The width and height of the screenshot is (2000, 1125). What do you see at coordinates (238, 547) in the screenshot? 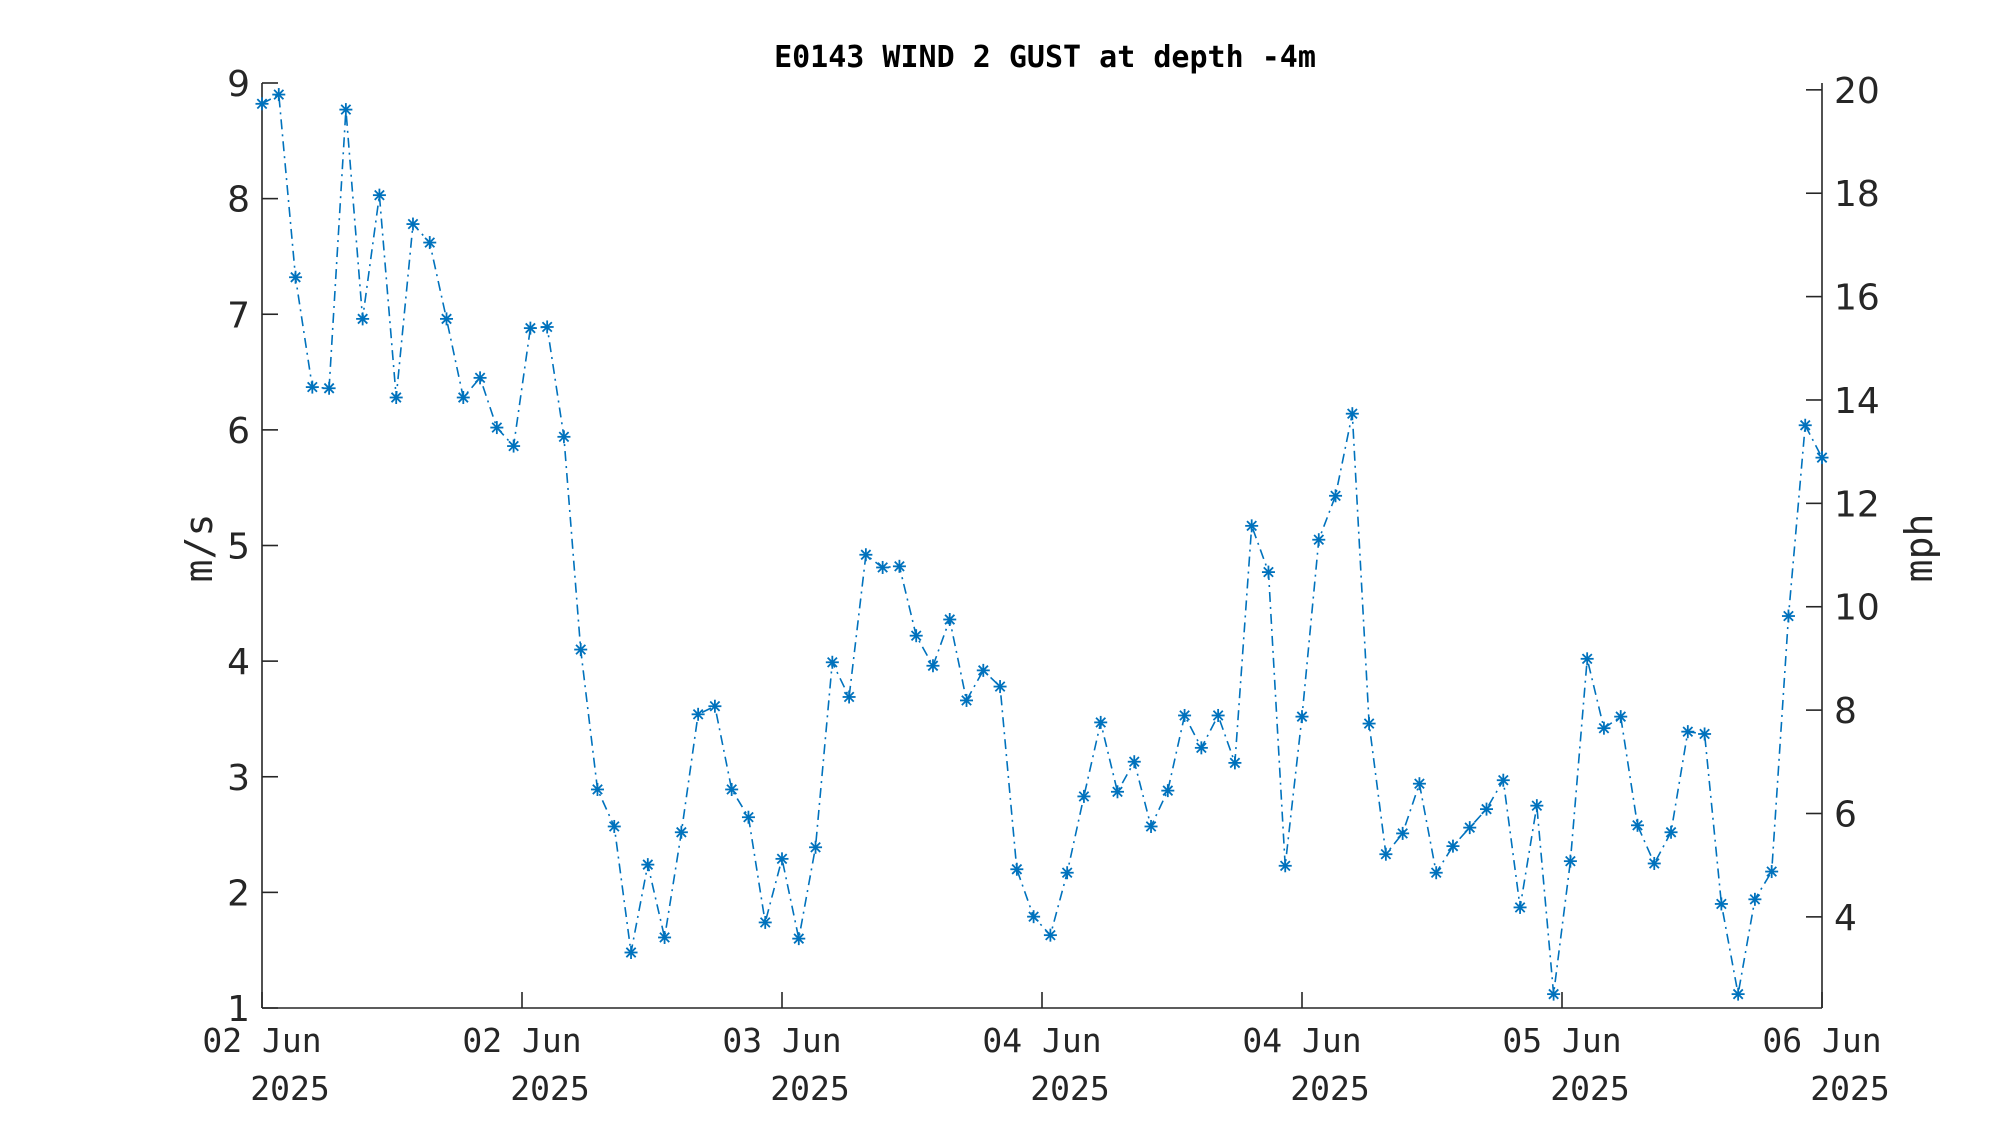
I see `left-y-tick-label: 5` at bounding box center [238, 547].